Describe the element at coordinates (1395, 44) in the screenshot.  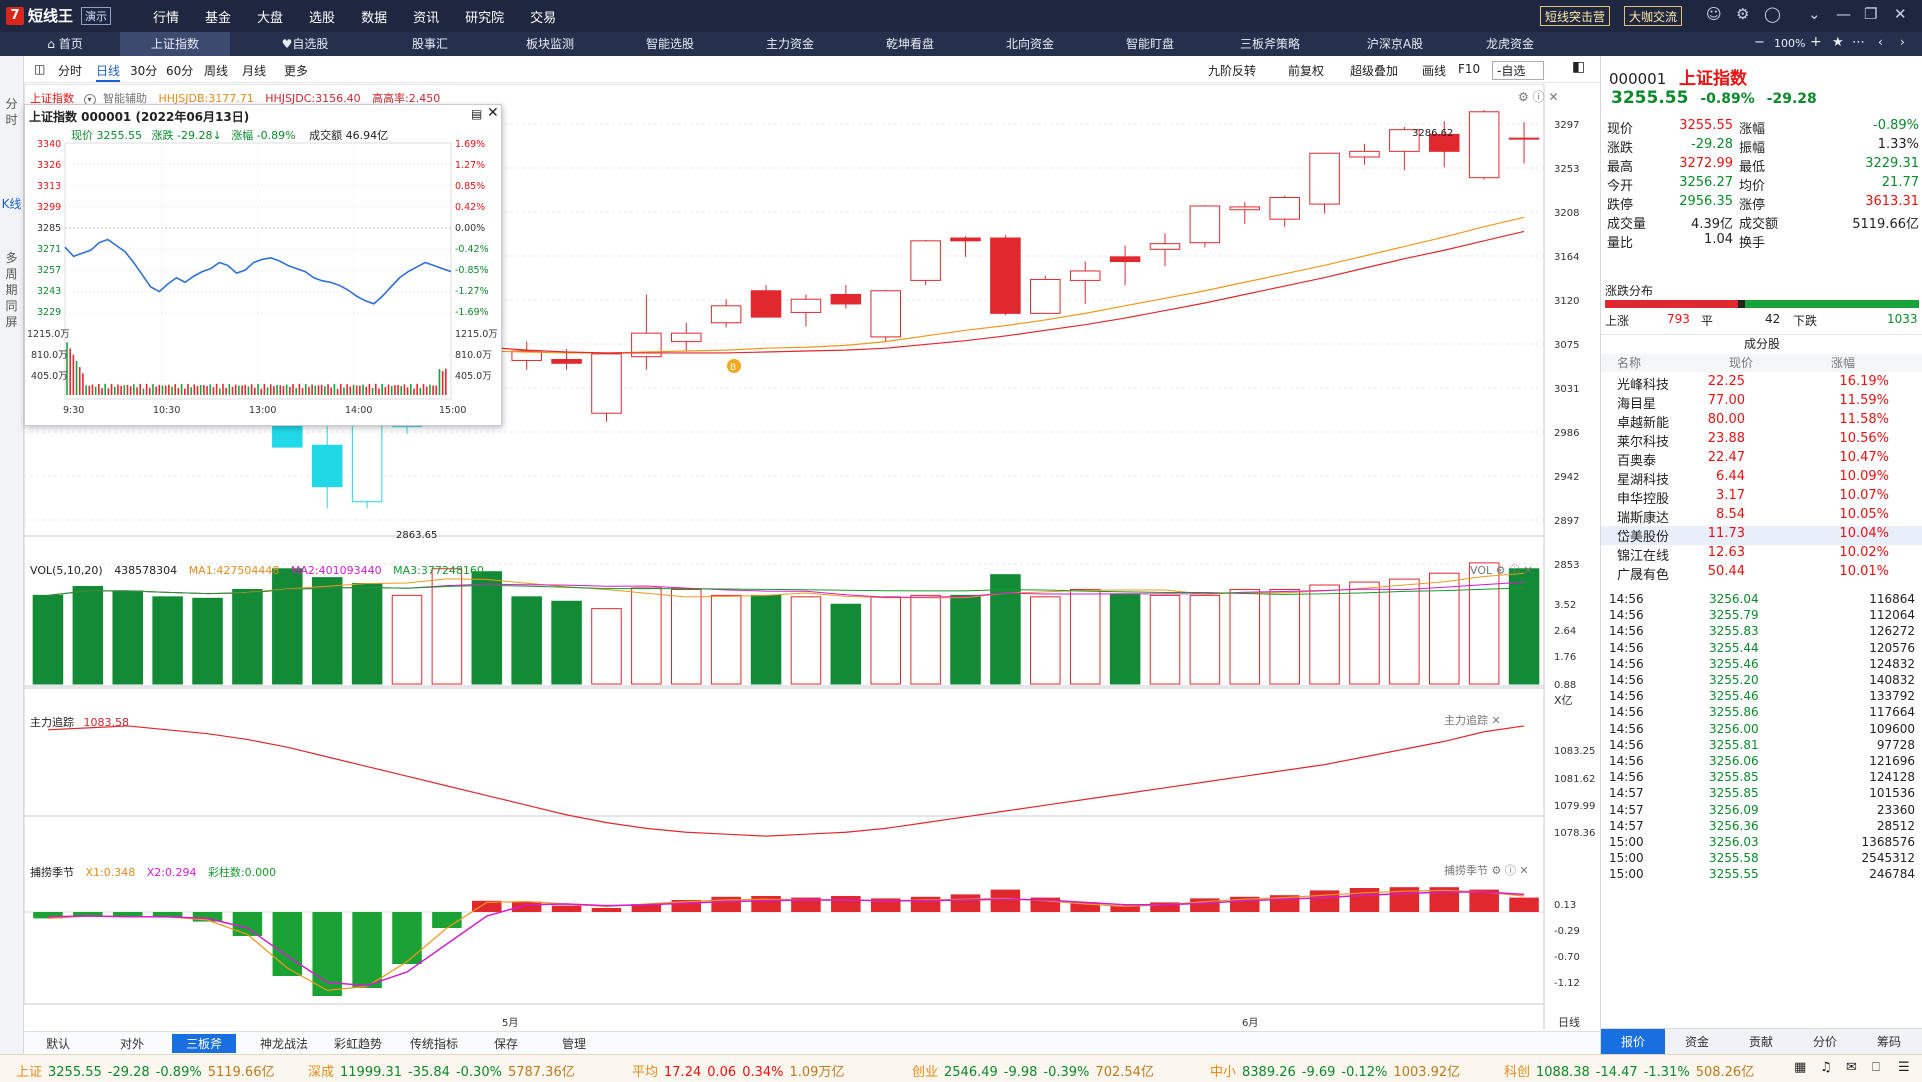
I see `tab-a-shares: 沪深京A股` at that location.